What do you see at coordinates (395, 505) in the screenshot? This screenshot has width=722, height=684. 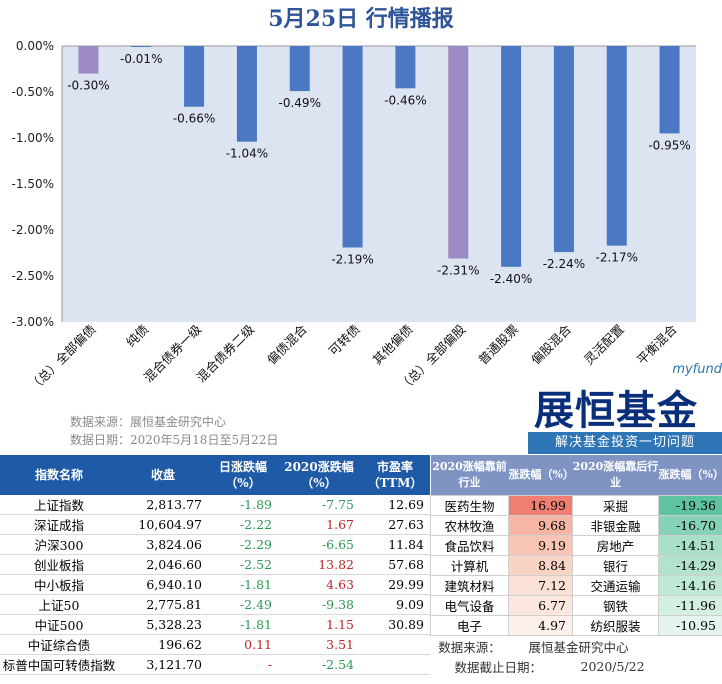 I see `index-pe: 12.69` at bounding box center [395, 505].